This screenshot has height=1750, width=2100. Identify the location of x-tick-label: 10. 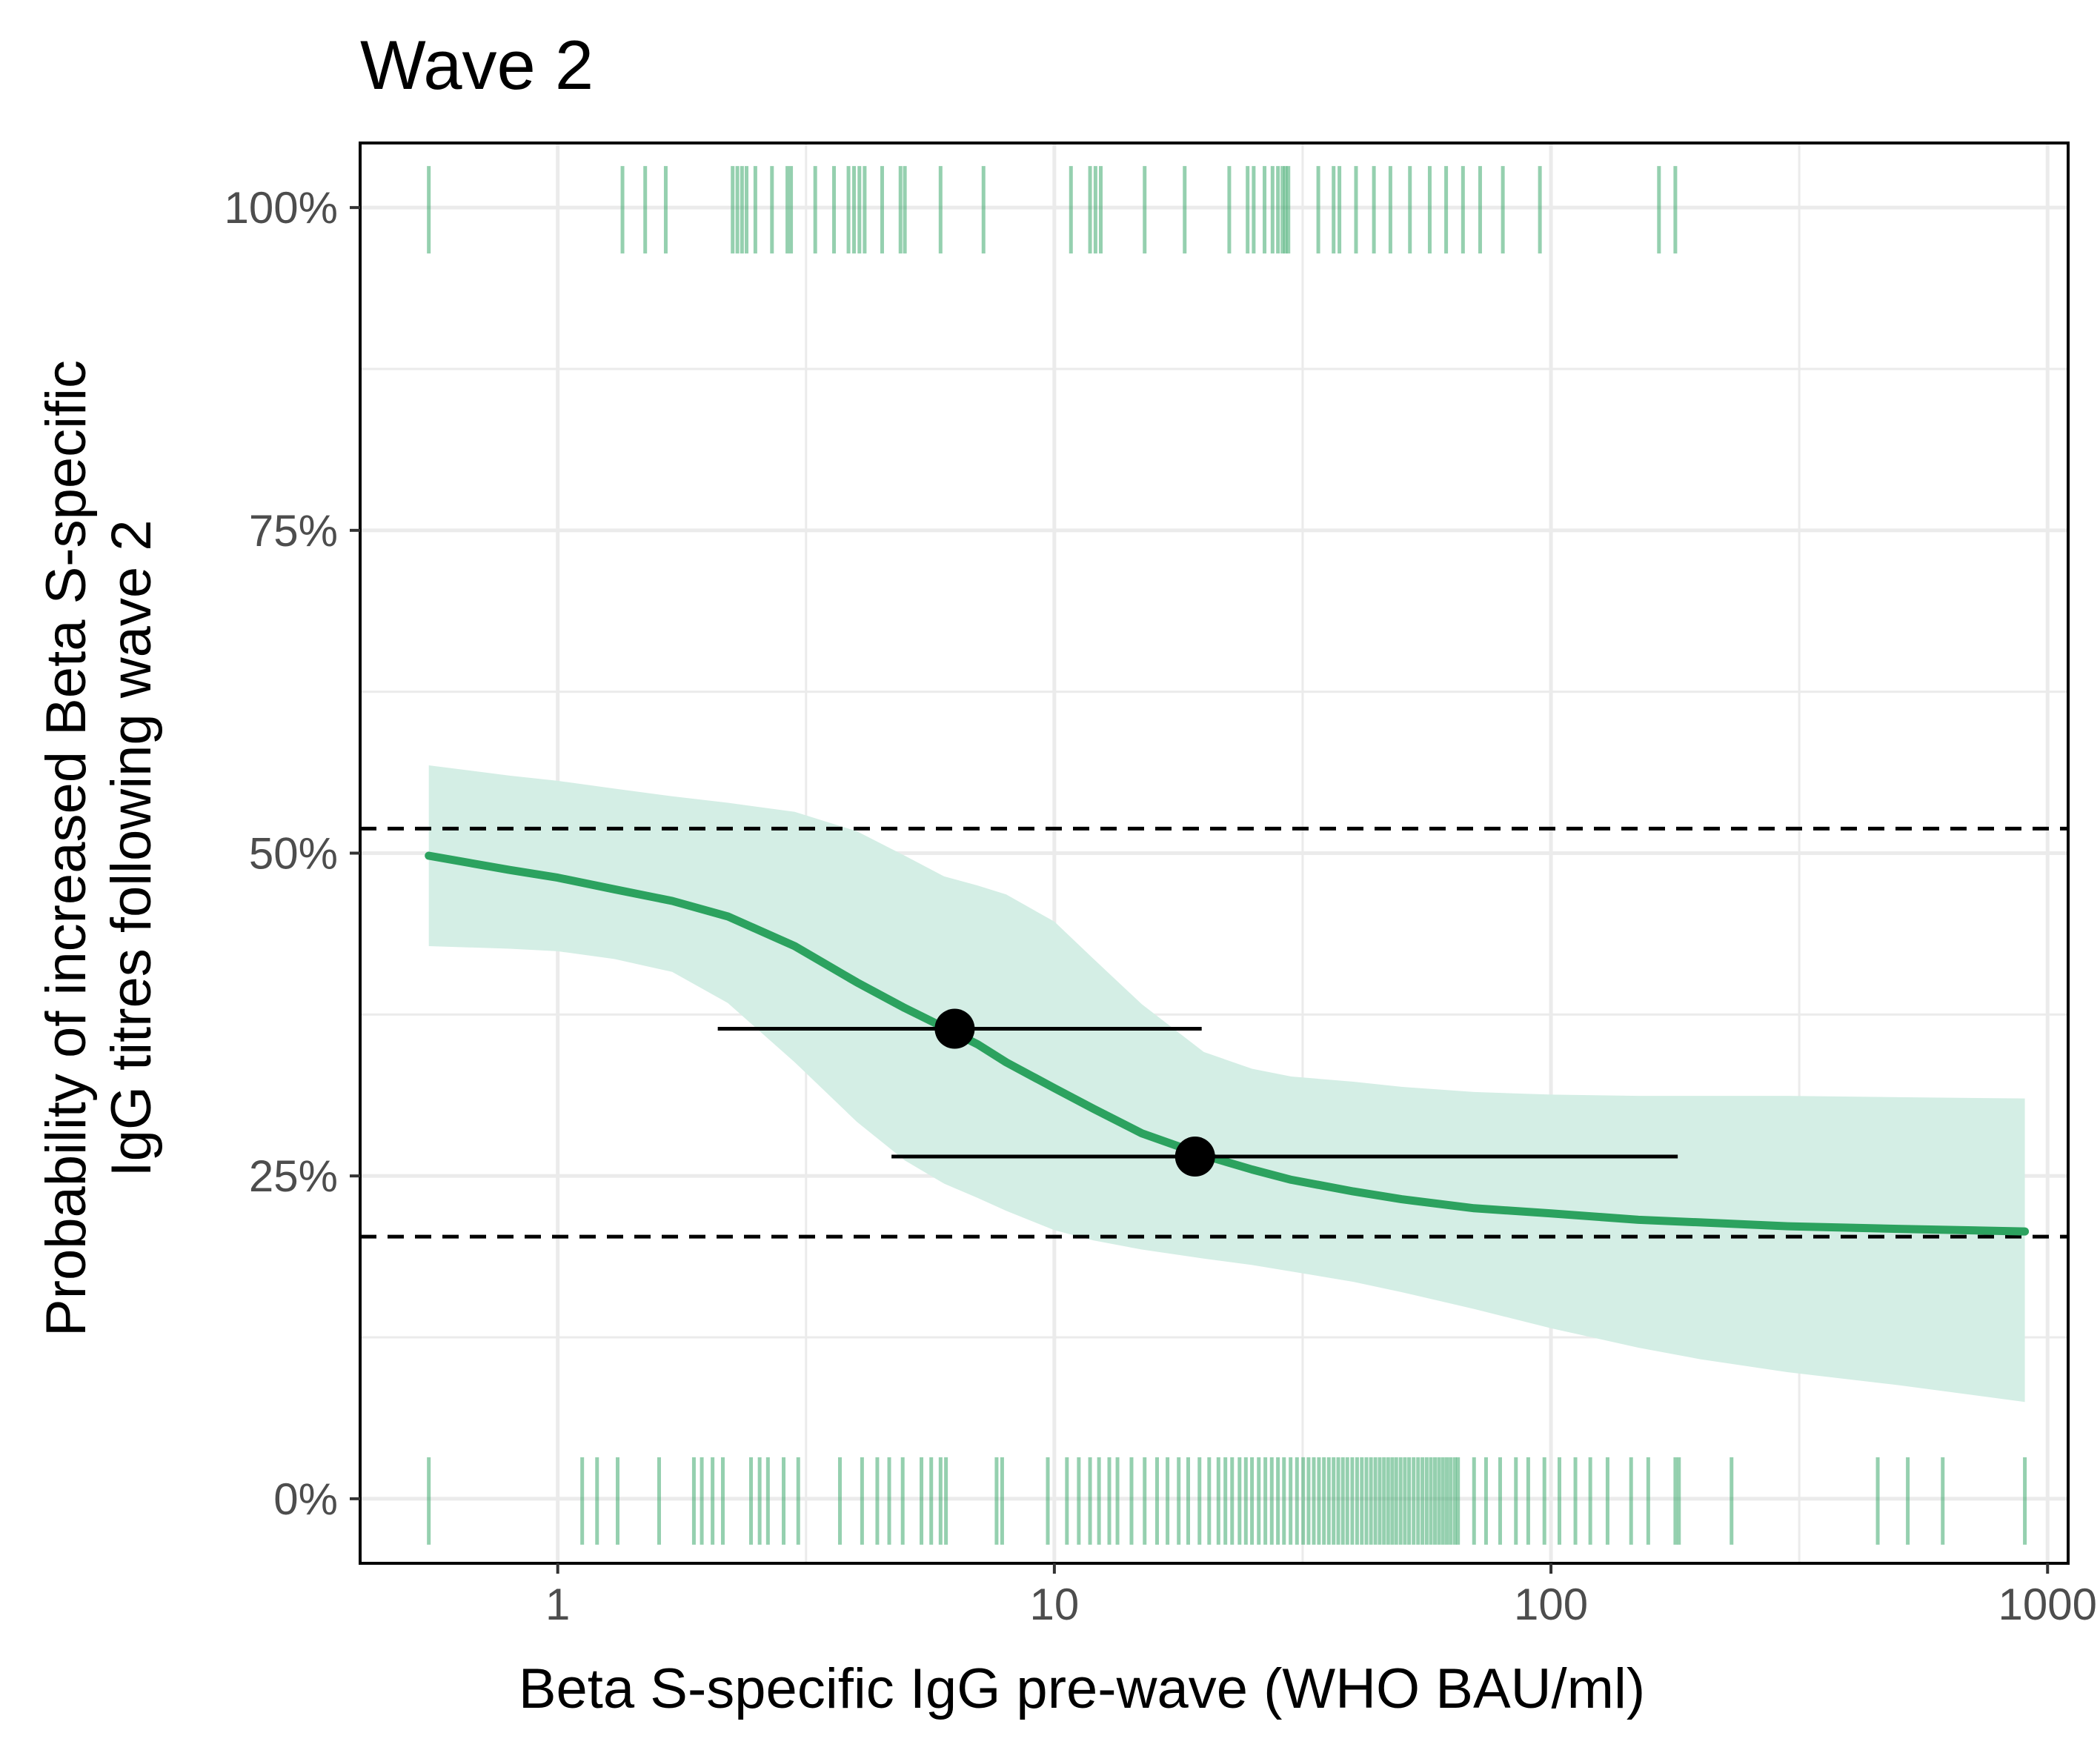
(1055, 1604).